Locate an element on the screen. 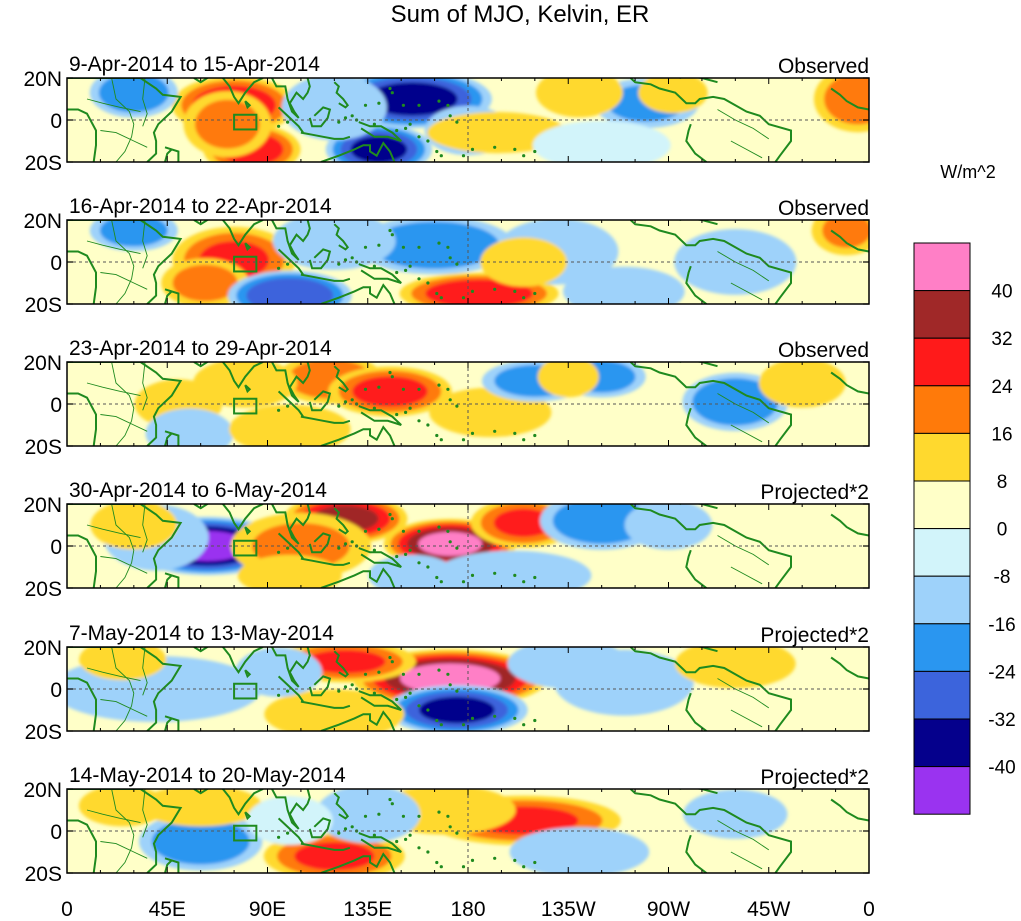 This screenshot has height=921, width=1021. panel-label: Projected*2 is located at coordinates (814, 777).